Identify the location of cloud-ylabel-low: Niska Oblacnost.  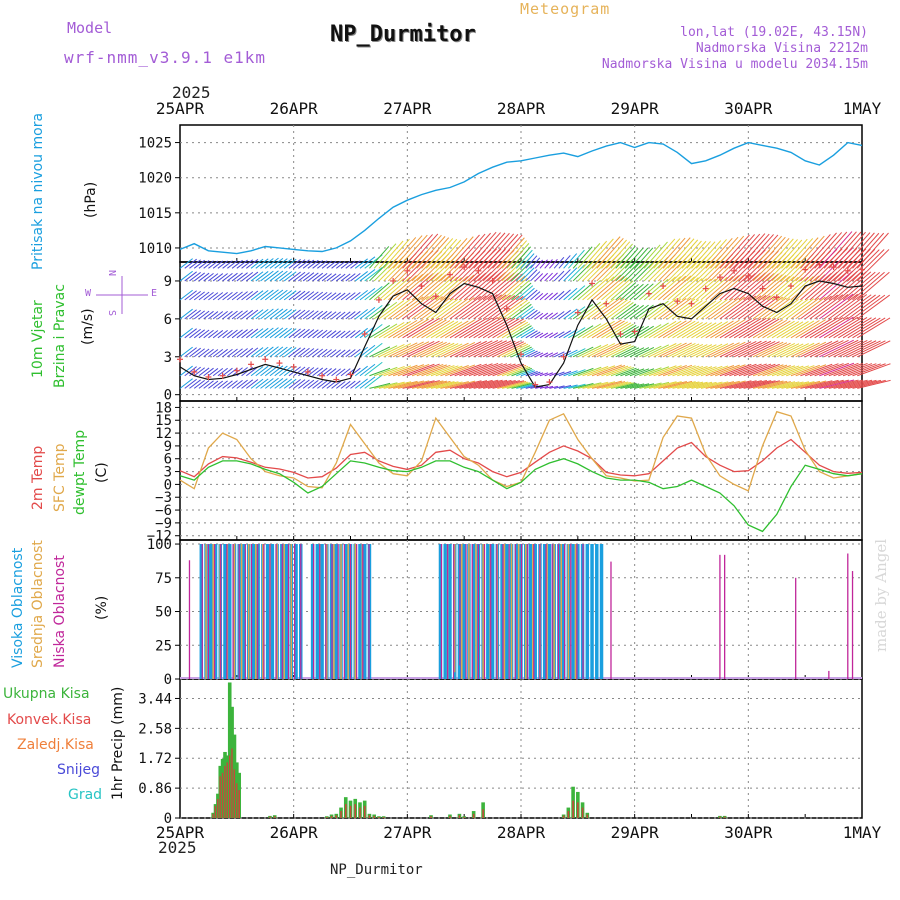
(60, 611).